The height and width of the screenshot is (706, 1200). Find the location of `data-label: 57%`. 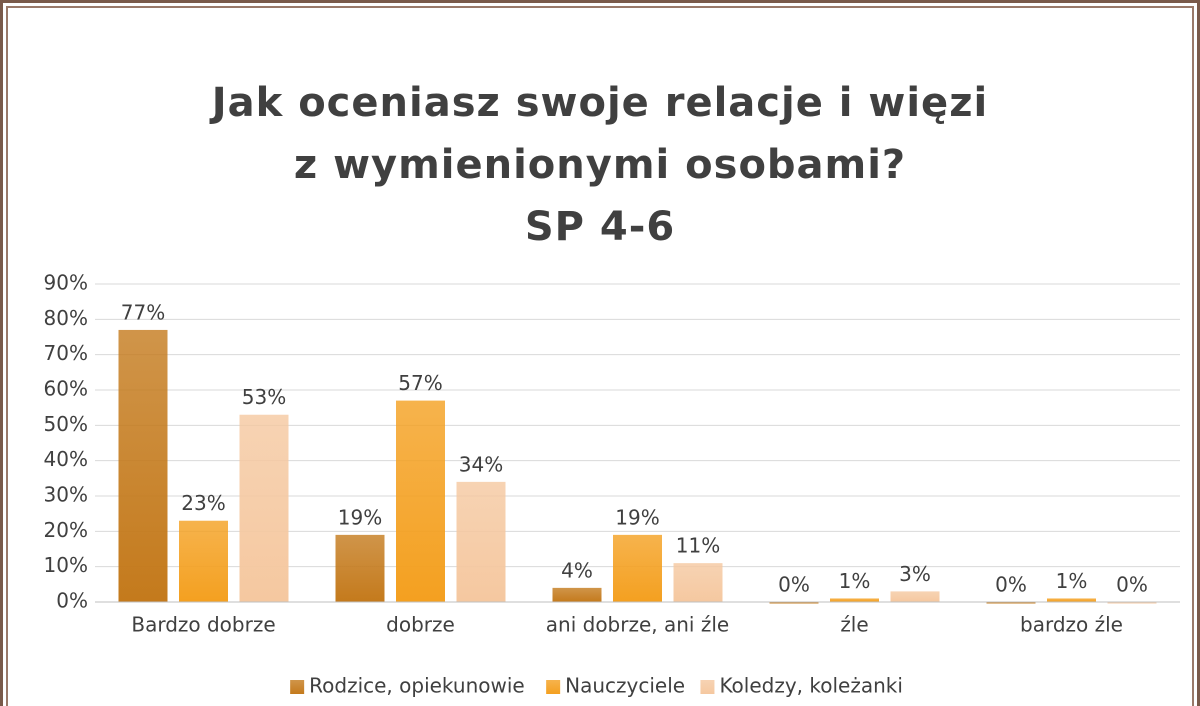

data-label: 57% is located at coordinates (420, 383).